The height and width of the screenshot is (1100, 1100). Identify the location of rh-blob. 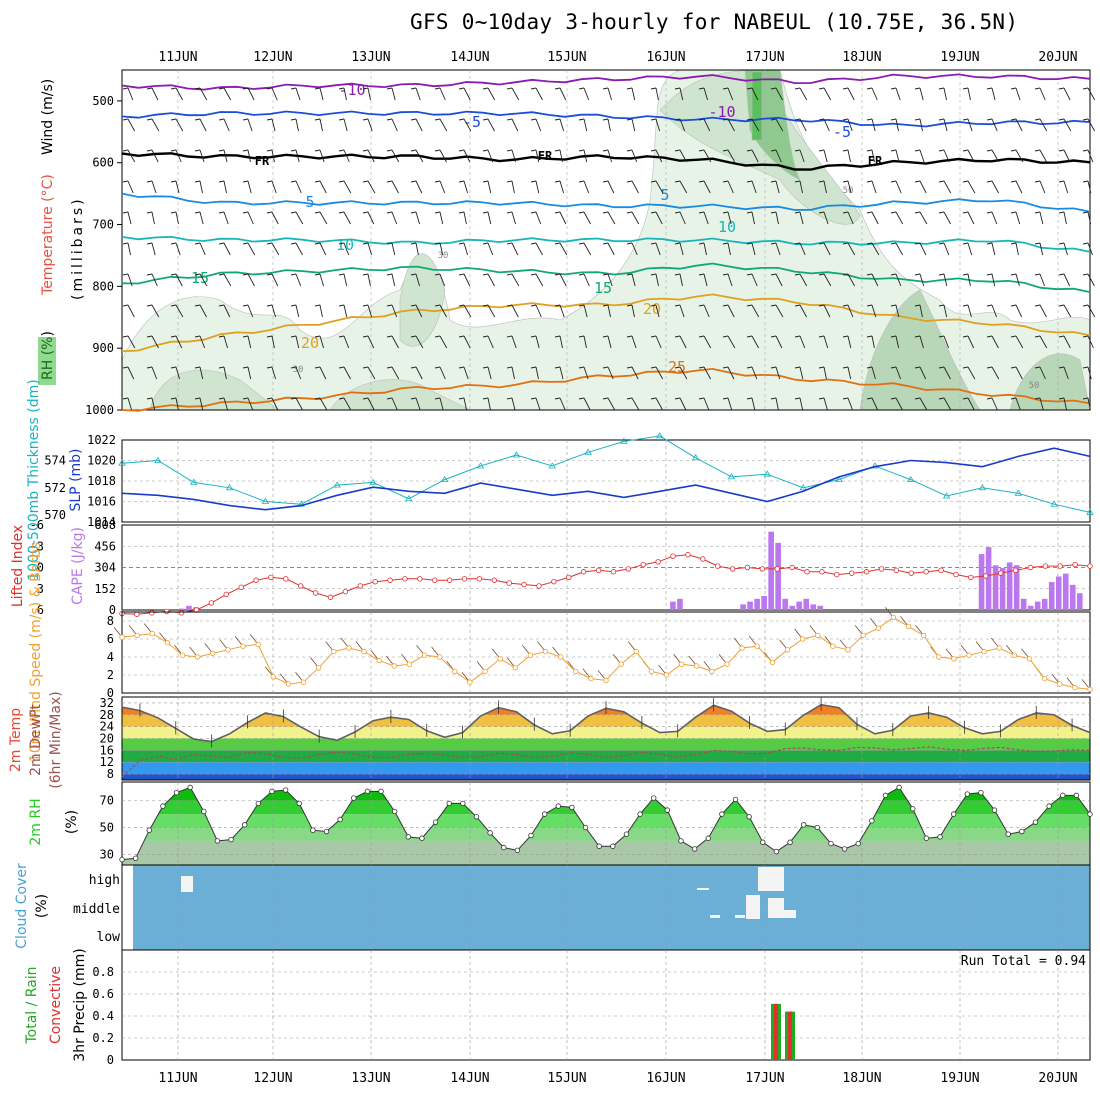
(422, 300).